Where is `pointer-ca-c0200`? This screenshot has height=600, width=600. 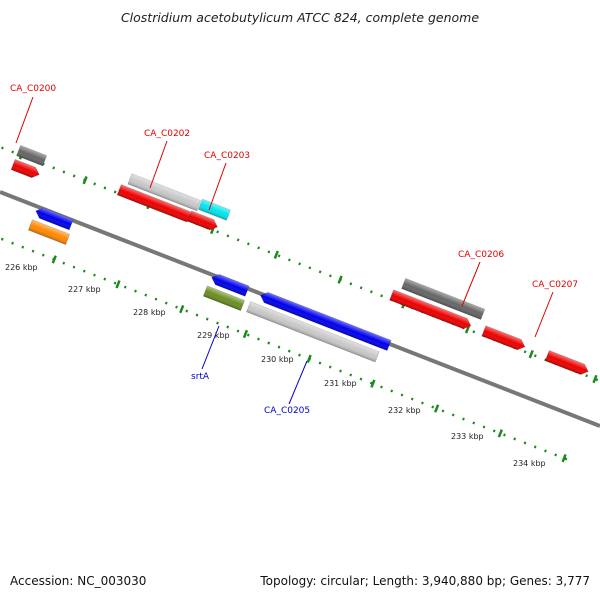
pointer-ca-c0200 is located at coordinates (24, 120).